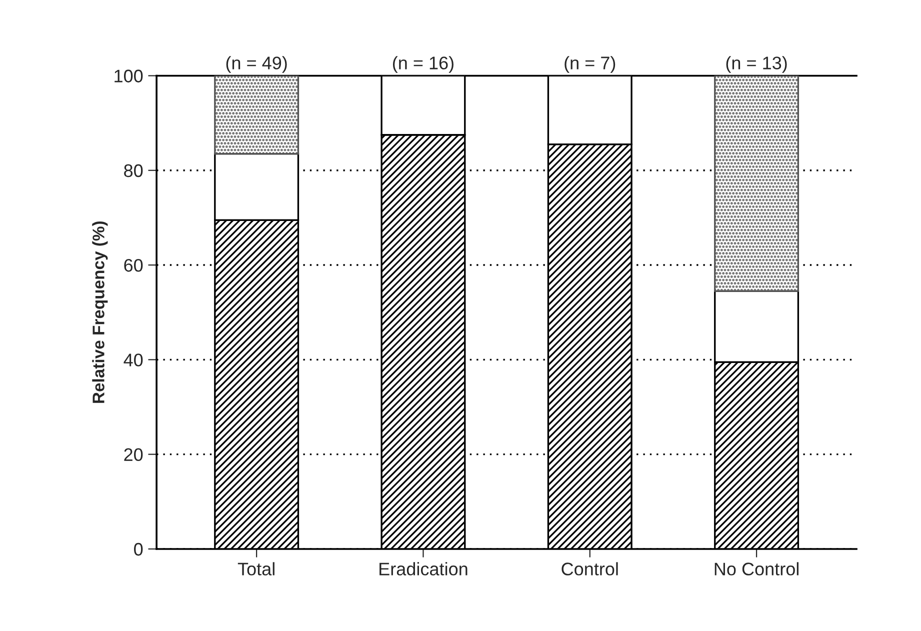 The image size is (921, 631). Describe the element at coordinates (100, 312) in the screenshot. I see `y-axis-title: Relative Frequency (%)` at that location.